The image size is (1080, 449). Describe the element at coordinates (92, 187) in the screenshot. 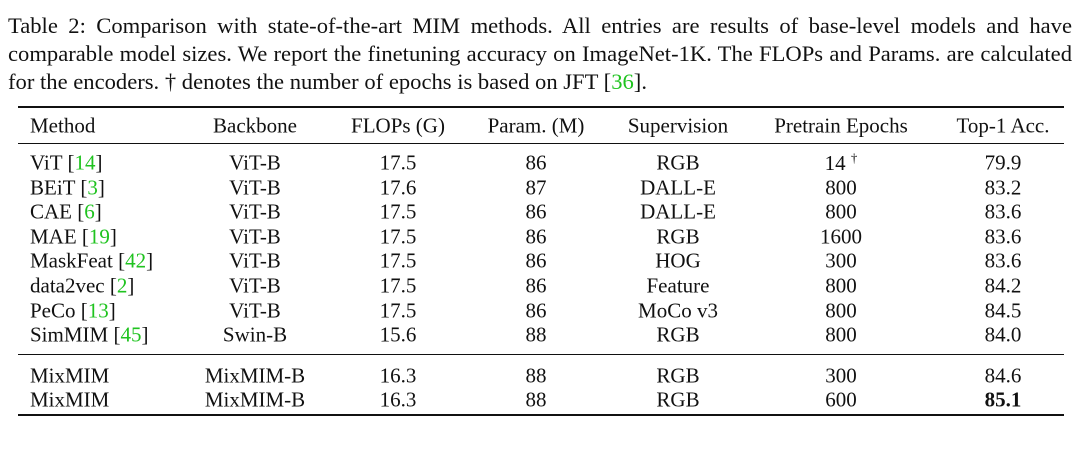

I see `citation: 3` at that location.